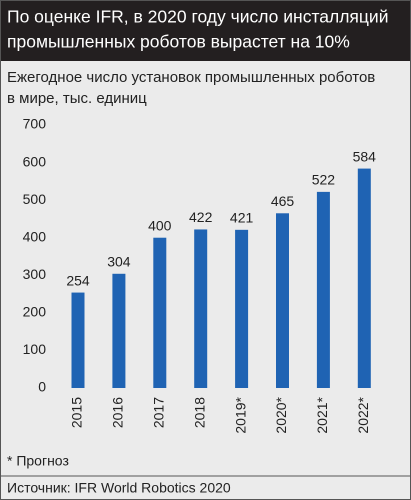 The height and width of the screenshot is (500, 411). I want to click on y-tick-label: 300, so click(35, 274).